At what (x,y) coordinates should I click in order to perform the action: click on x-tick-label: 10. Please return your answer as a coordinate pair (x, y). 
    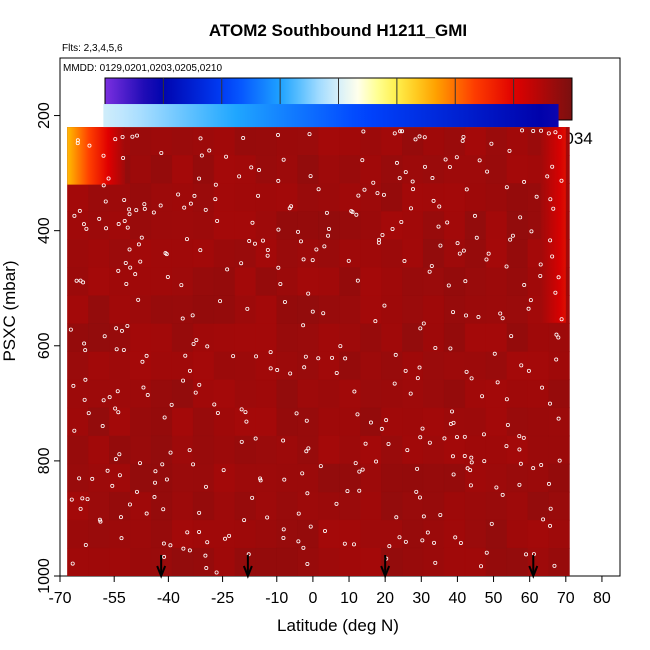
    Looking at the image, I should click on (349, 598).